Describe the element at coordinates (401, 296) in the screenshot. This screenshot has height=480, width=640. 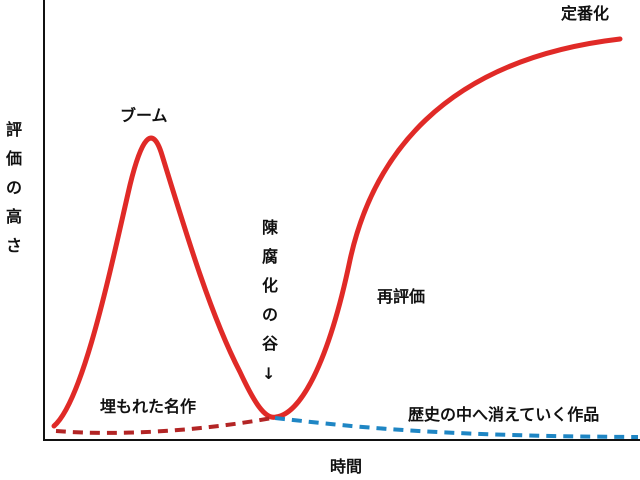
I see `reevaluation-label: 再評価` at that location.